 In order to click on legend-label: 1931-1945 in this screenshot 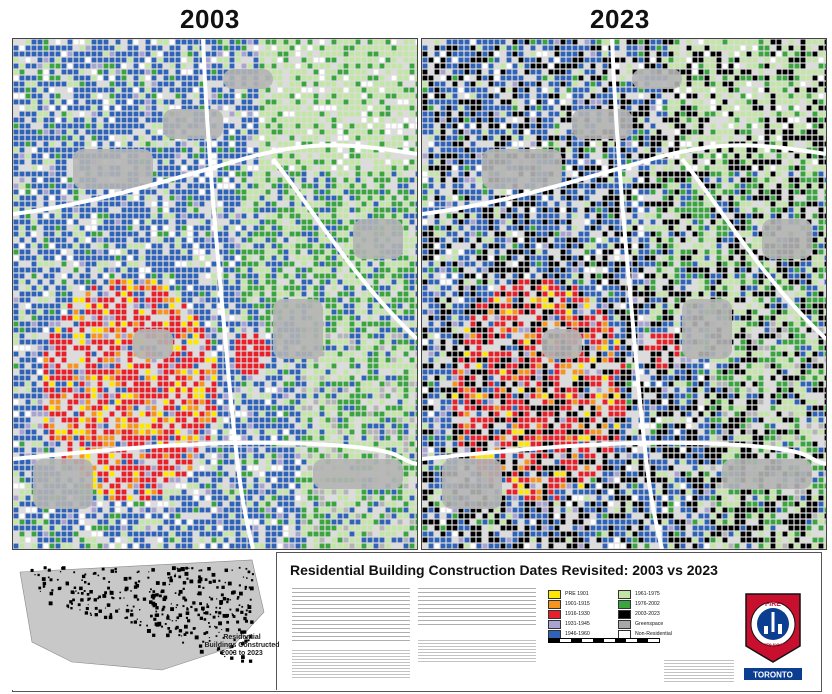, I will do `click(577, 624)`.